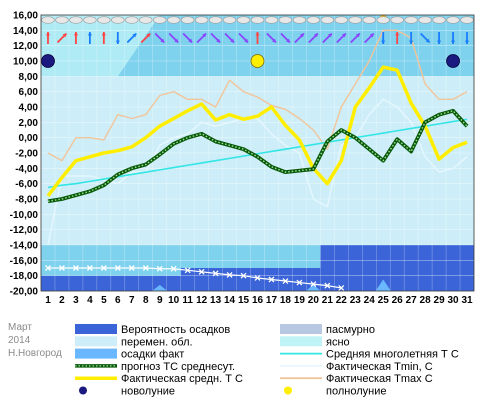 The height and width of the screenshot is (412, 486). I want to click on precip-probability-area, so click(257, 268).